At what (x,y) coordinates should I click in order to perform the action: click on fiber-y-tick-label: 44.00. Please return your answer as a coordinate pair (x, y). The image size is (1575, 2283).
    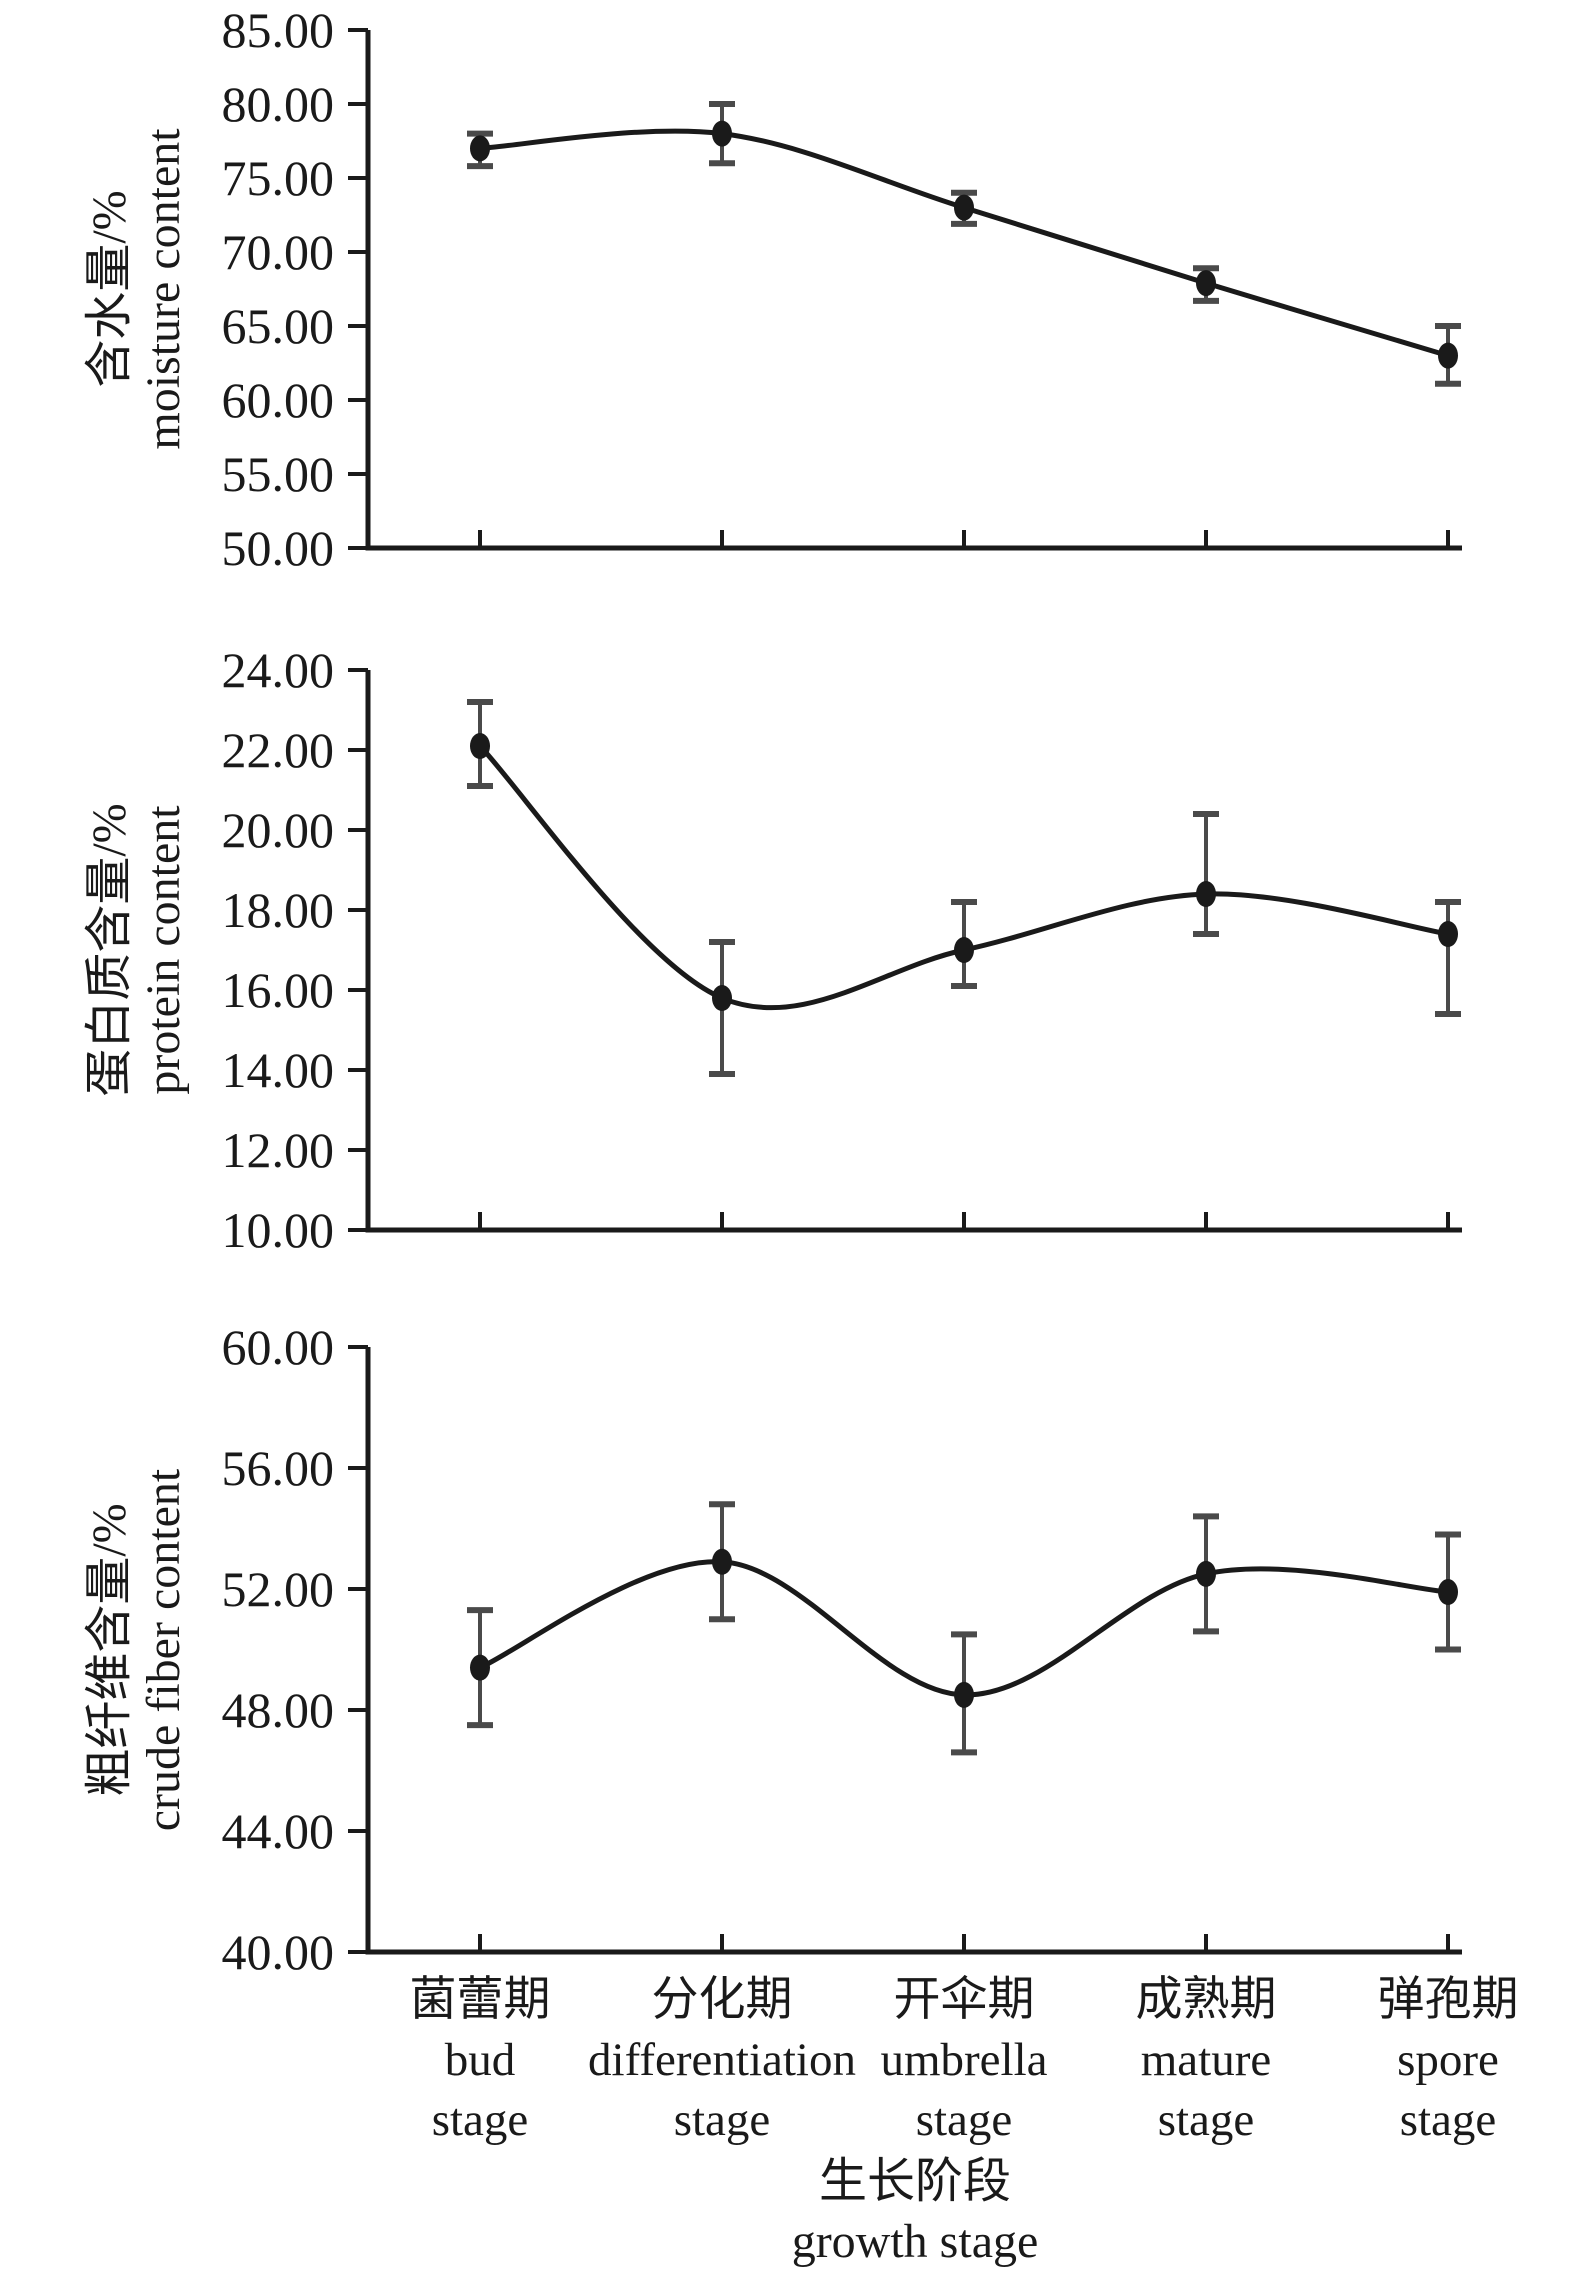
    Looking at the image, I should click on (278, 1831).